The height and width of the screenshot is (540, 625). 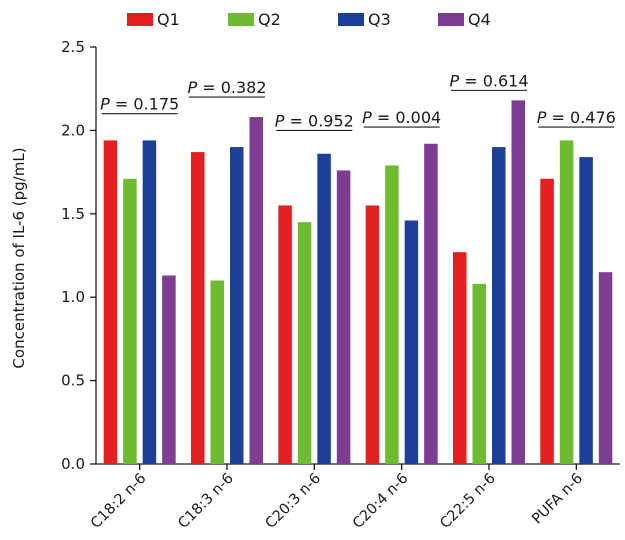 What do you see at coordinates (241, 19) in the screenshot?
I see `legend-swatch-q2` at bounding box center [241, 19].